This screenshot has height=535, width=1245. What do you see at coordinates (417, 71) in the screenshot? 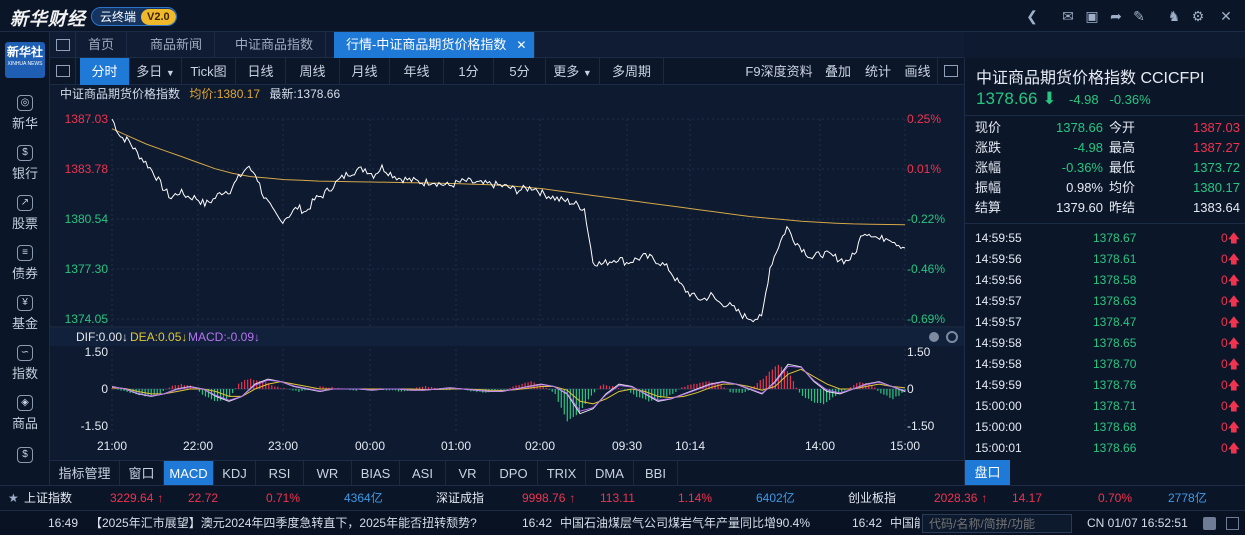
I see `period-yearly: 年线` at bounding box center [417, 71].